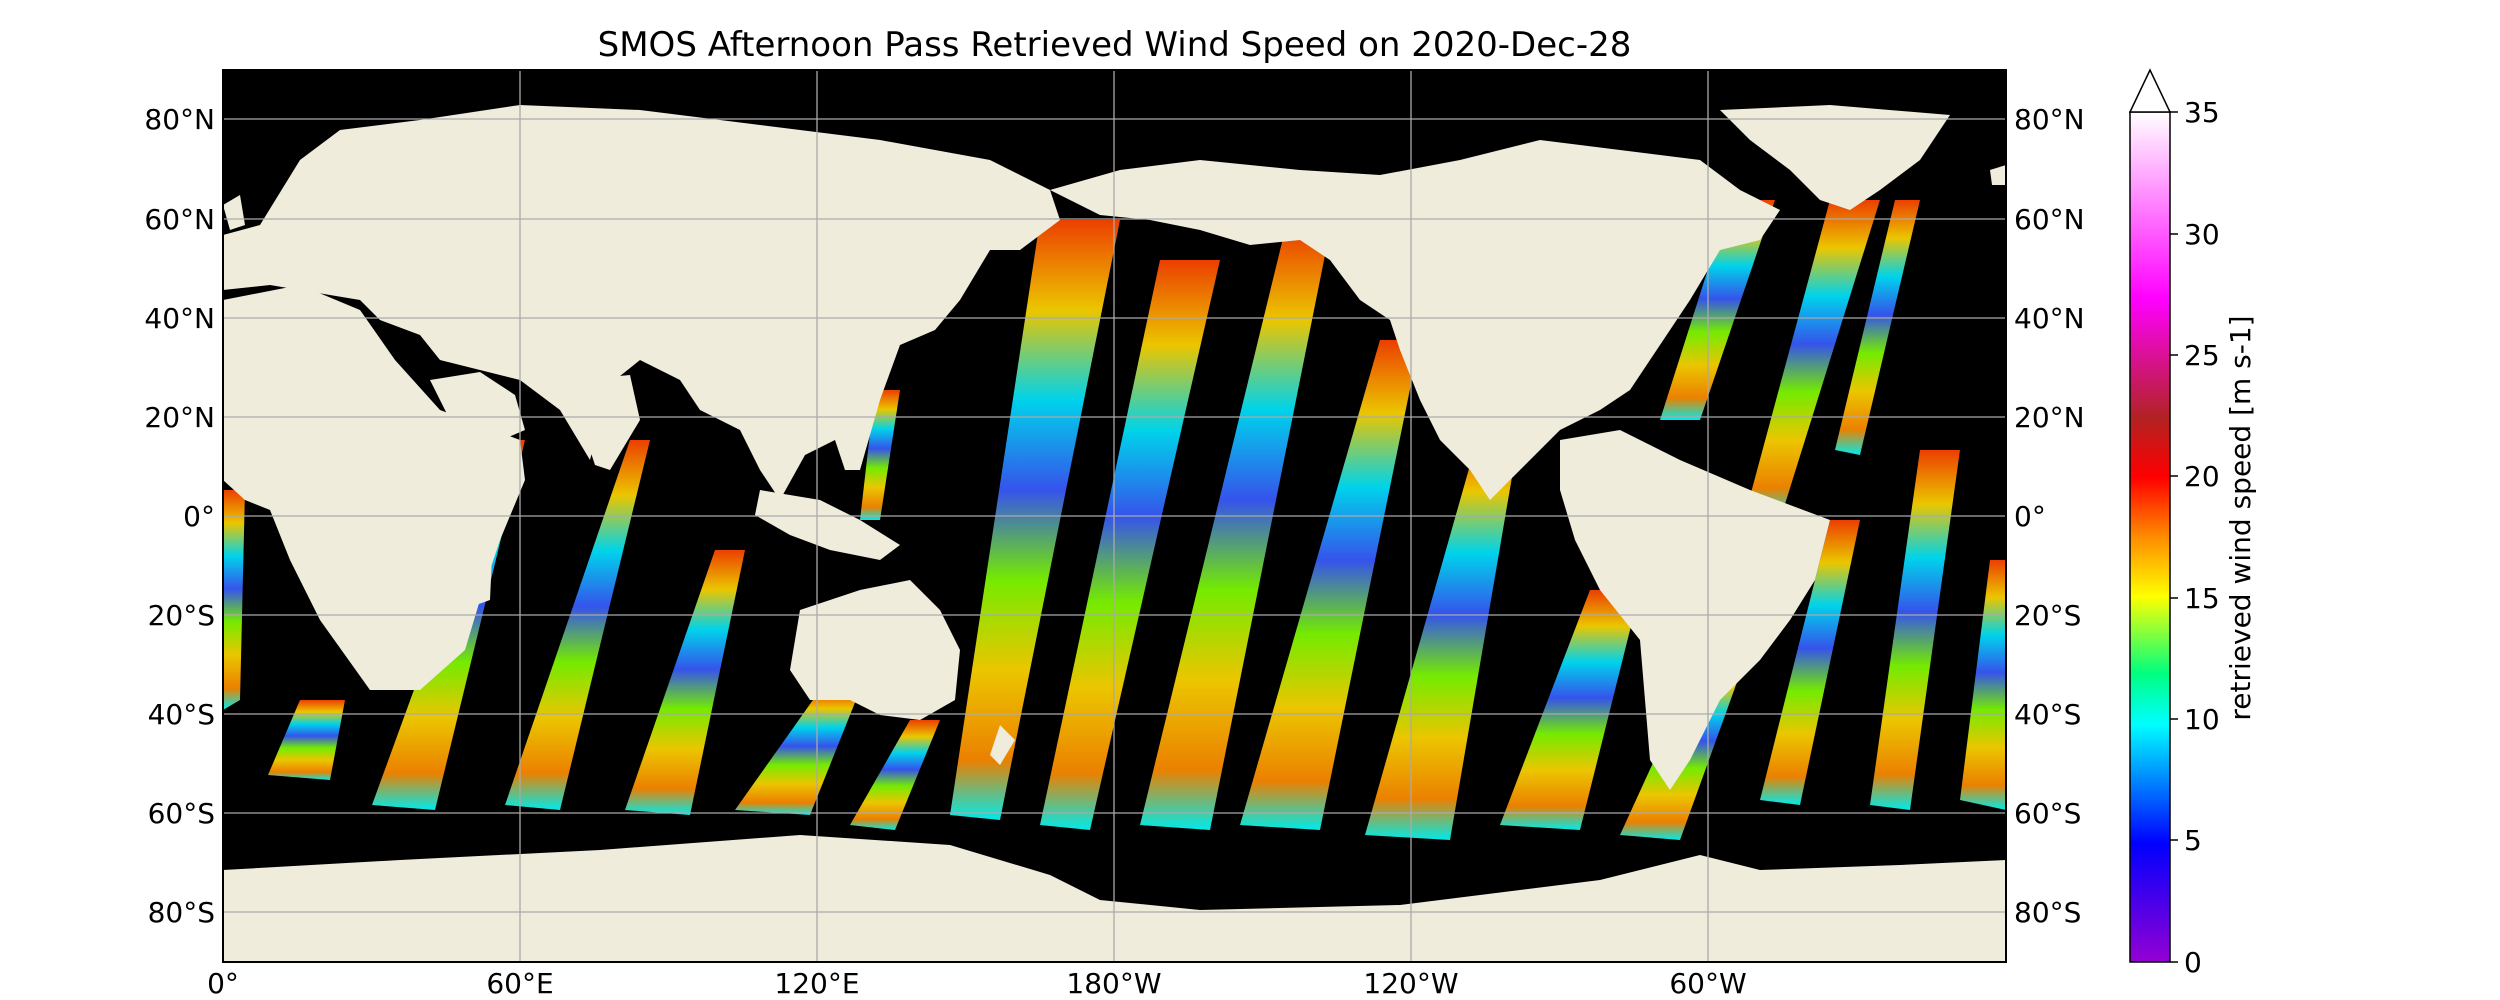  I want to click on lat-label-right: 60°S, so click(2047, 813).